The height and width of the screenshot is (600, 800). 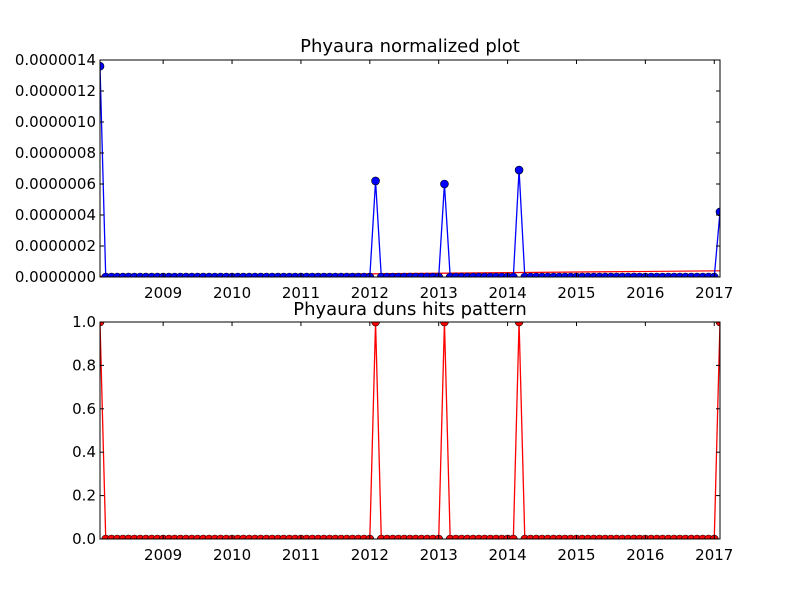 I want to click on bottom-x-tick-label: 2011, so click(x=301, y=555).